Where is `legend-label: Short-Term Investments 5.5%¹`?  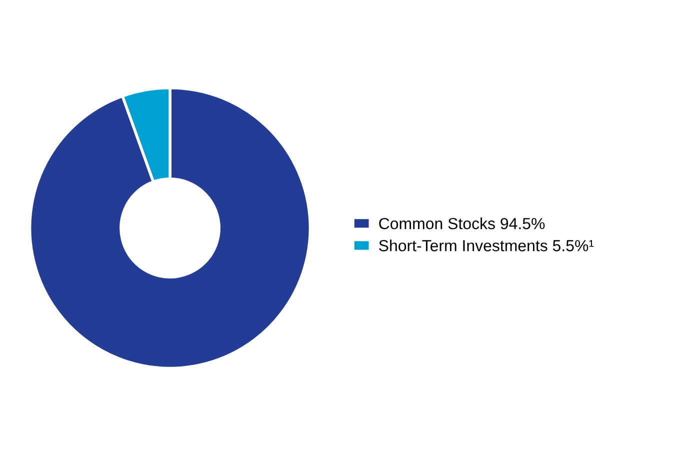
legend-label: Short-Term Investments 5.5%¹ is located at coordinates (486, 246).